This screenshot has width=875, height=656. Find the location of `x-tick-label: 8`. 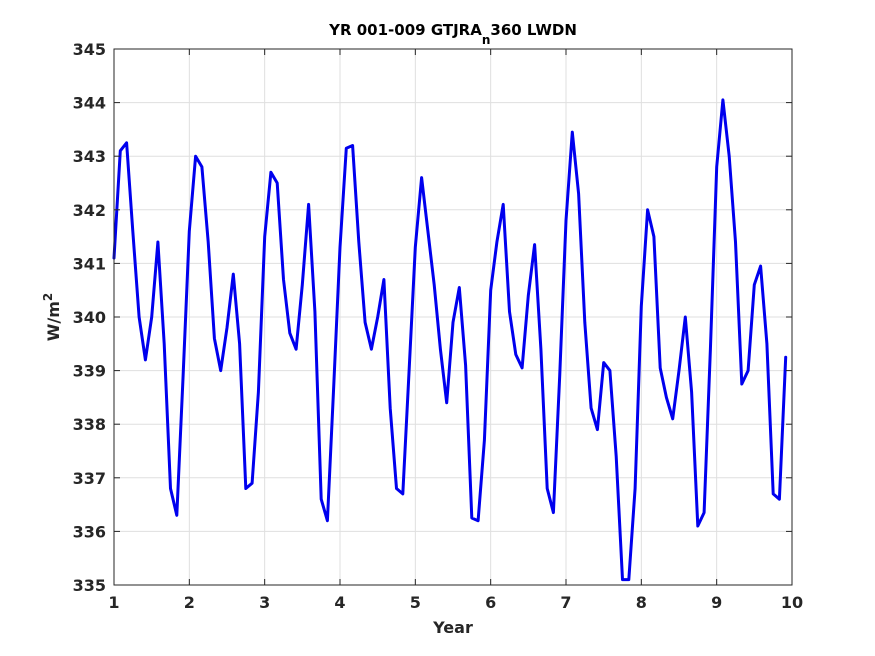

x-tick-label: 8 is located at coordinates (641, 602).